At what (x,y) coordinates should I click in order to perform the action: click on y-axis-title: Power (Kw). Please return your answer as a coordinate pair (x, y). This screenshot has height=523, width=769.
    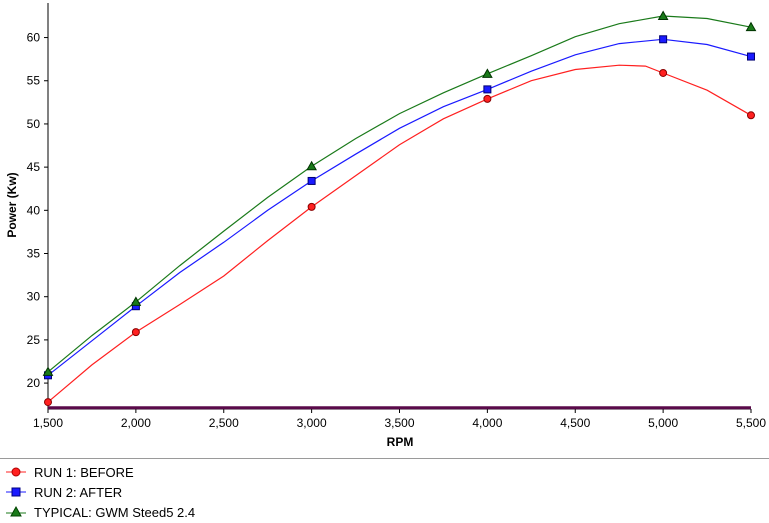
    Looking at the image, I should click on (12, 204).